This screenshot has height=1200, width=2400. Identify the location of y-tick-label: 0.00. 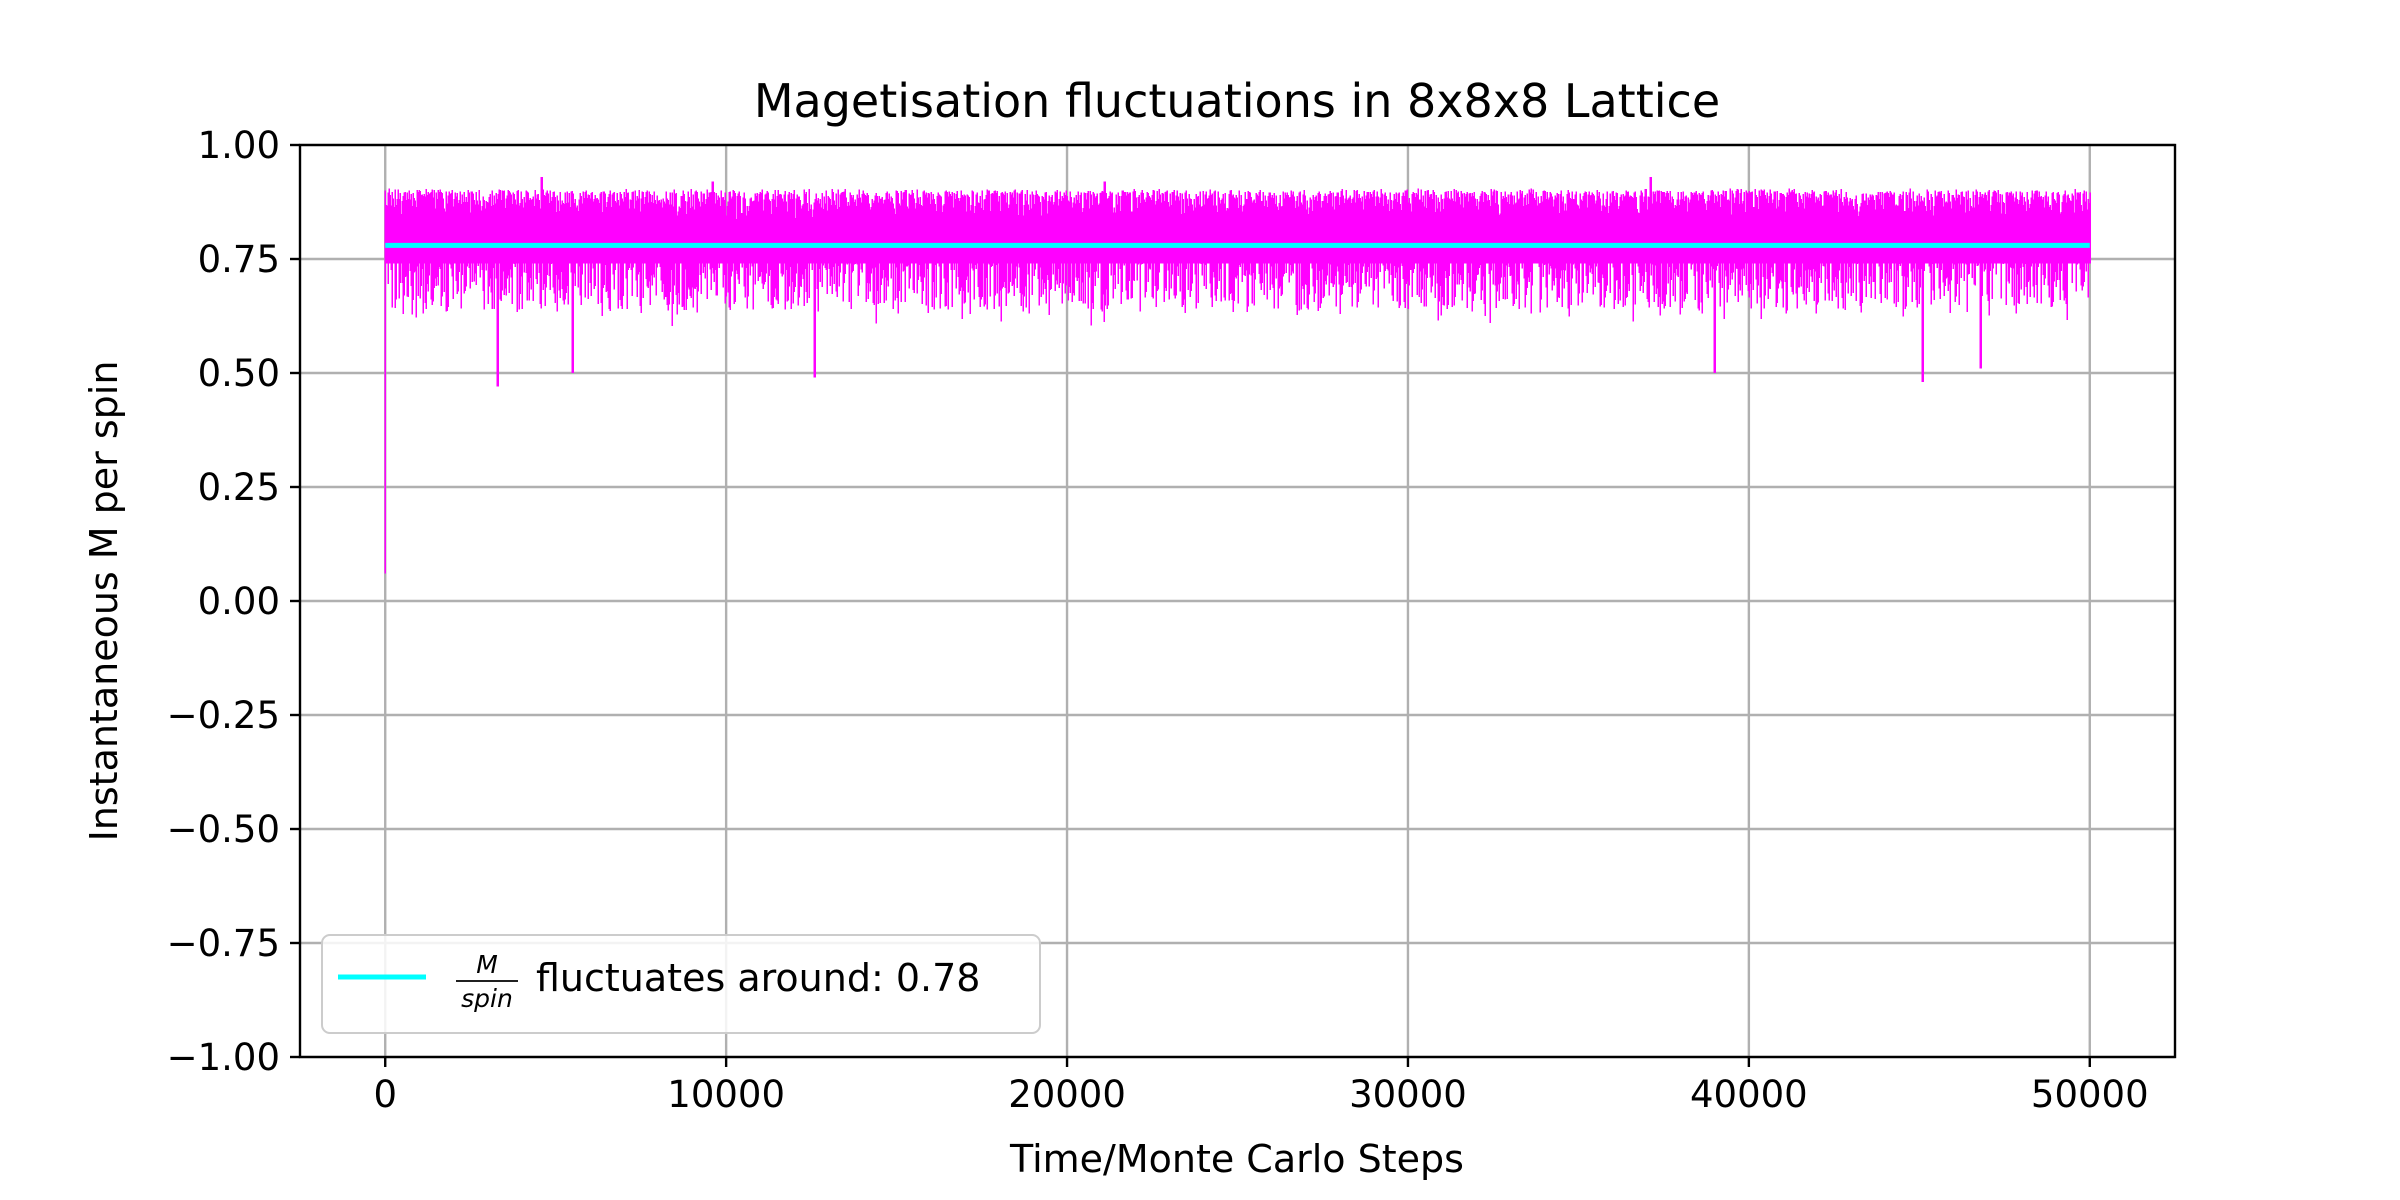
(239, 601).